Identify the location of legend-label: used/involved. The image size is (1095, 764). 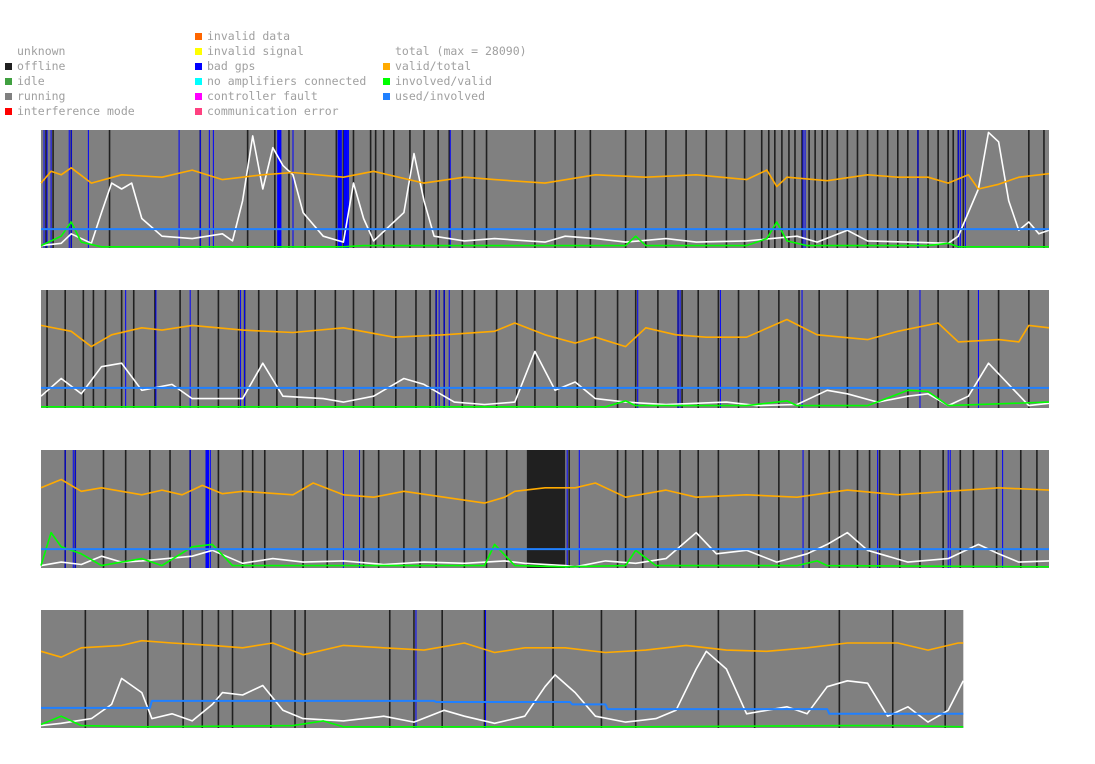
(440, 96).